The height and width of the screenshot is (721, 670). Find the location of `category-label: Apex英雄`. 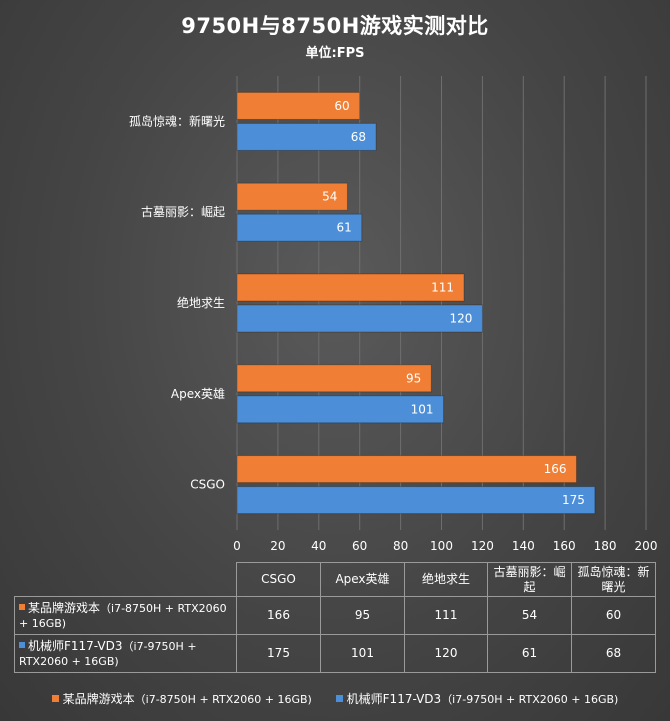

category-label: Apex英雄 is located at coordinates (198, 393).